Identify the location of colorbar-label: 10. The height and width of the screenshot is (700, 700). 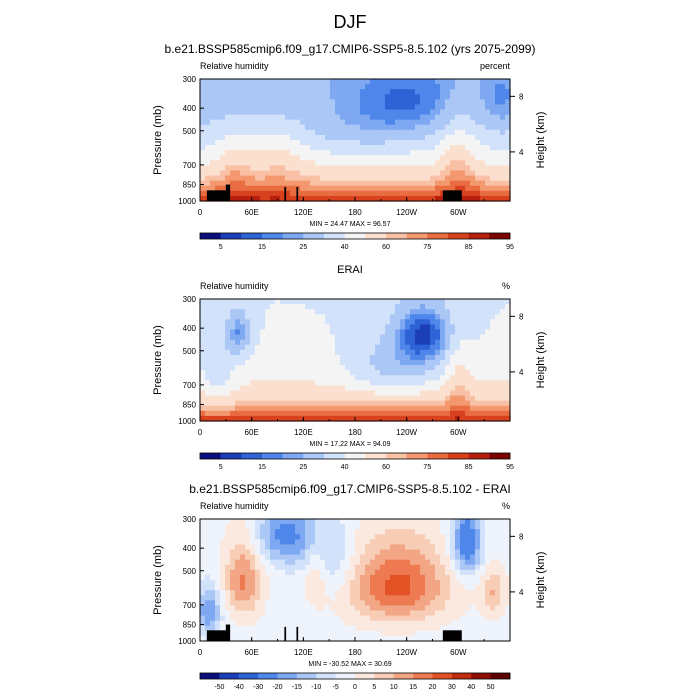
(394, 687).